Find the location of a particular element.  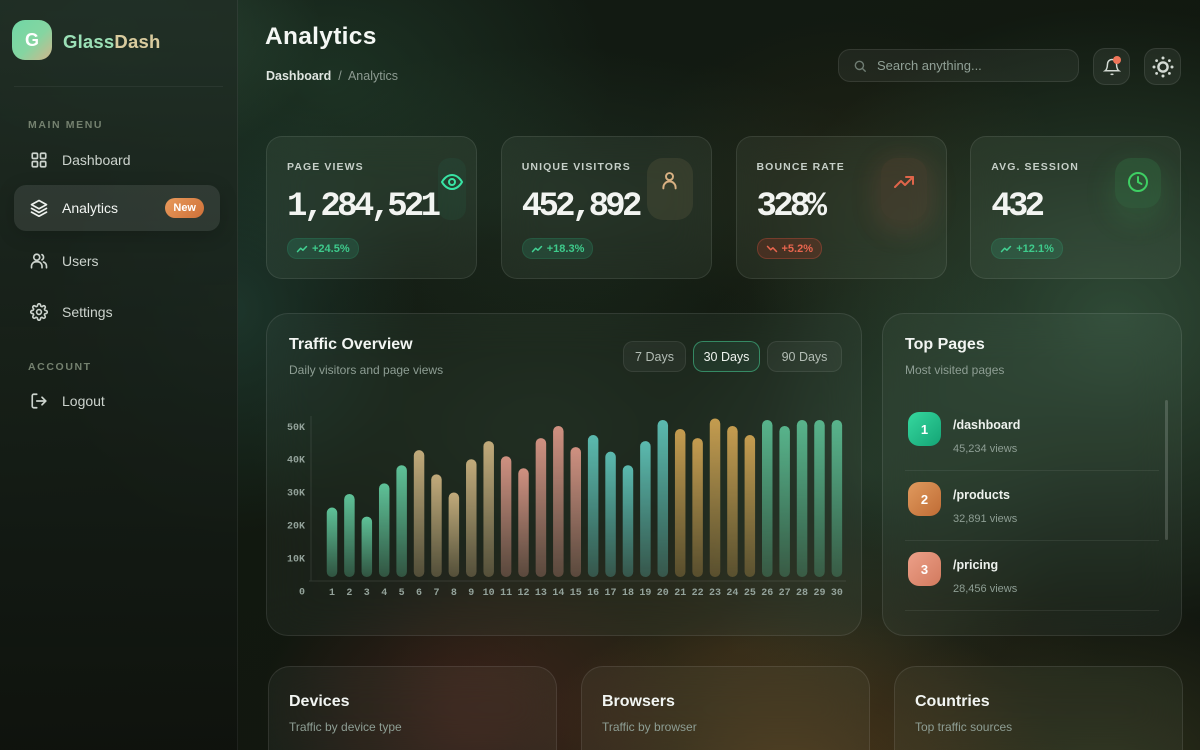

svg-text: 14 is located at coordinates (558, 593).